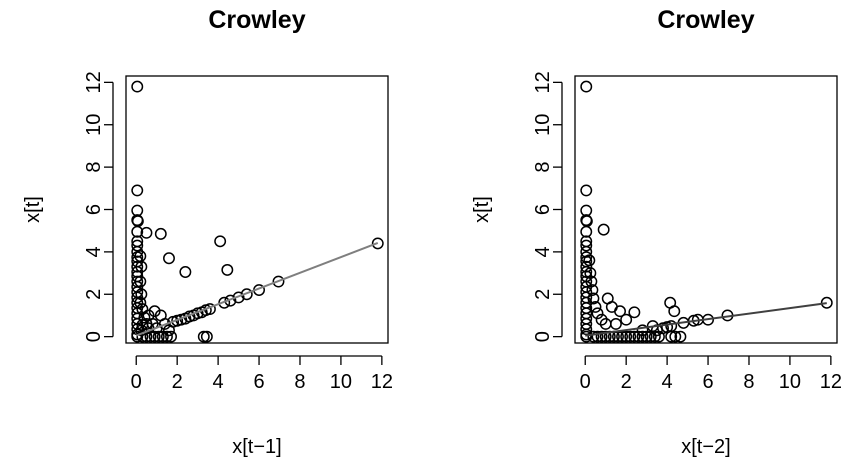 The width and height of the screenshot is (847, 461). Describe the element at coordinates (256, 447) in the screenshot. I see `x-axis-label: x[t−1]` at that location.